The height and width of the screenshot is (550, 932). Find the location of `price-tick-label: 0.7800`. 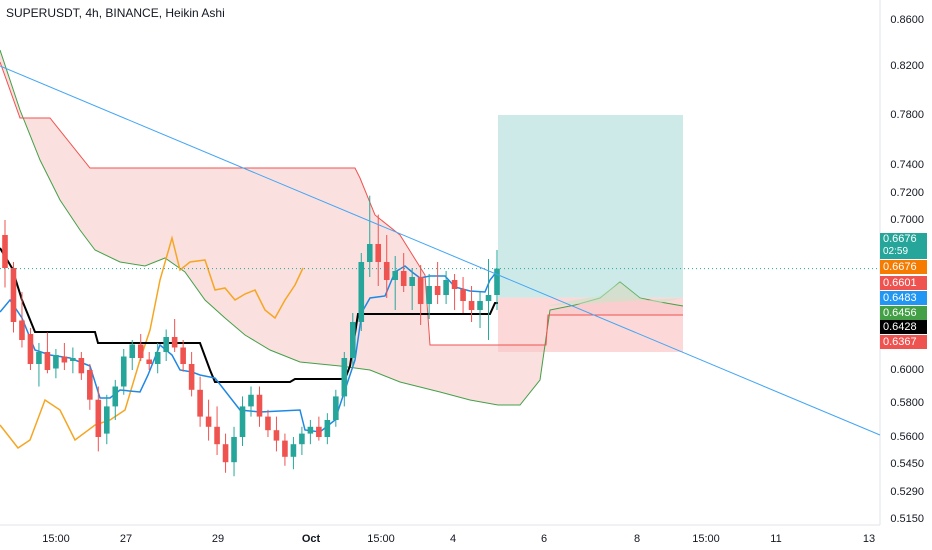

price-tick-label: 0.7800 is located at coordinates (907, 115).